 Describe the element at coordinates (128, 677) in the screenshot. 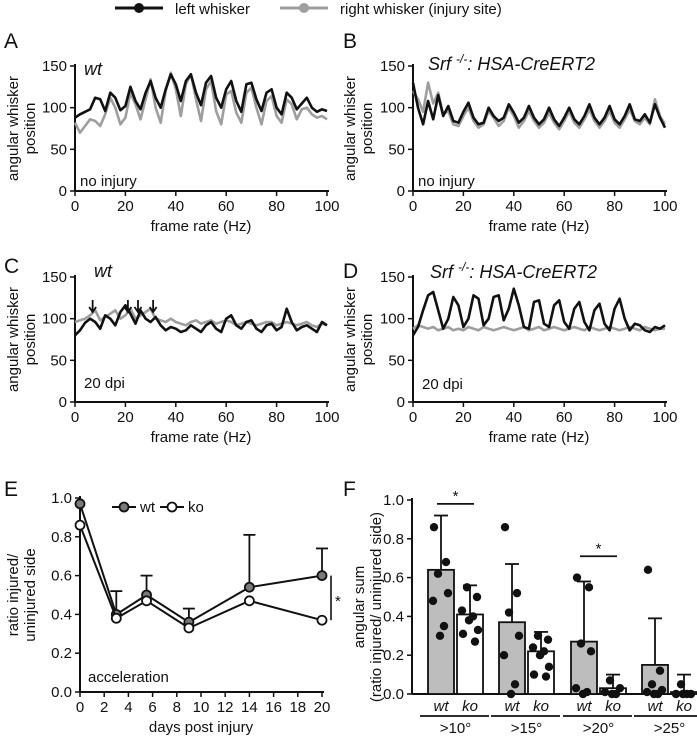

I see `panel-annotation: acceleration` at that location.